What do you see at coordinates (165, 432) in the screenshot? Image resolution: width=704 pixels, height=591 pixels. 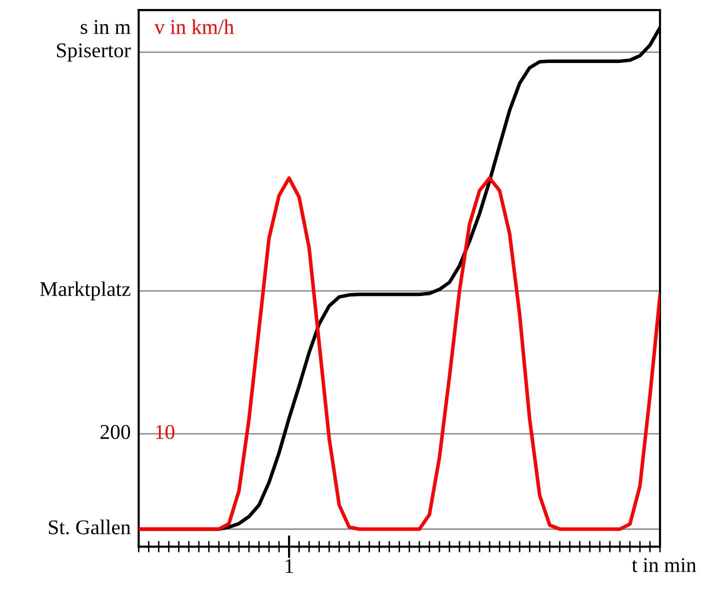 I see `annotation: 10` at bounding box center [165, 432].